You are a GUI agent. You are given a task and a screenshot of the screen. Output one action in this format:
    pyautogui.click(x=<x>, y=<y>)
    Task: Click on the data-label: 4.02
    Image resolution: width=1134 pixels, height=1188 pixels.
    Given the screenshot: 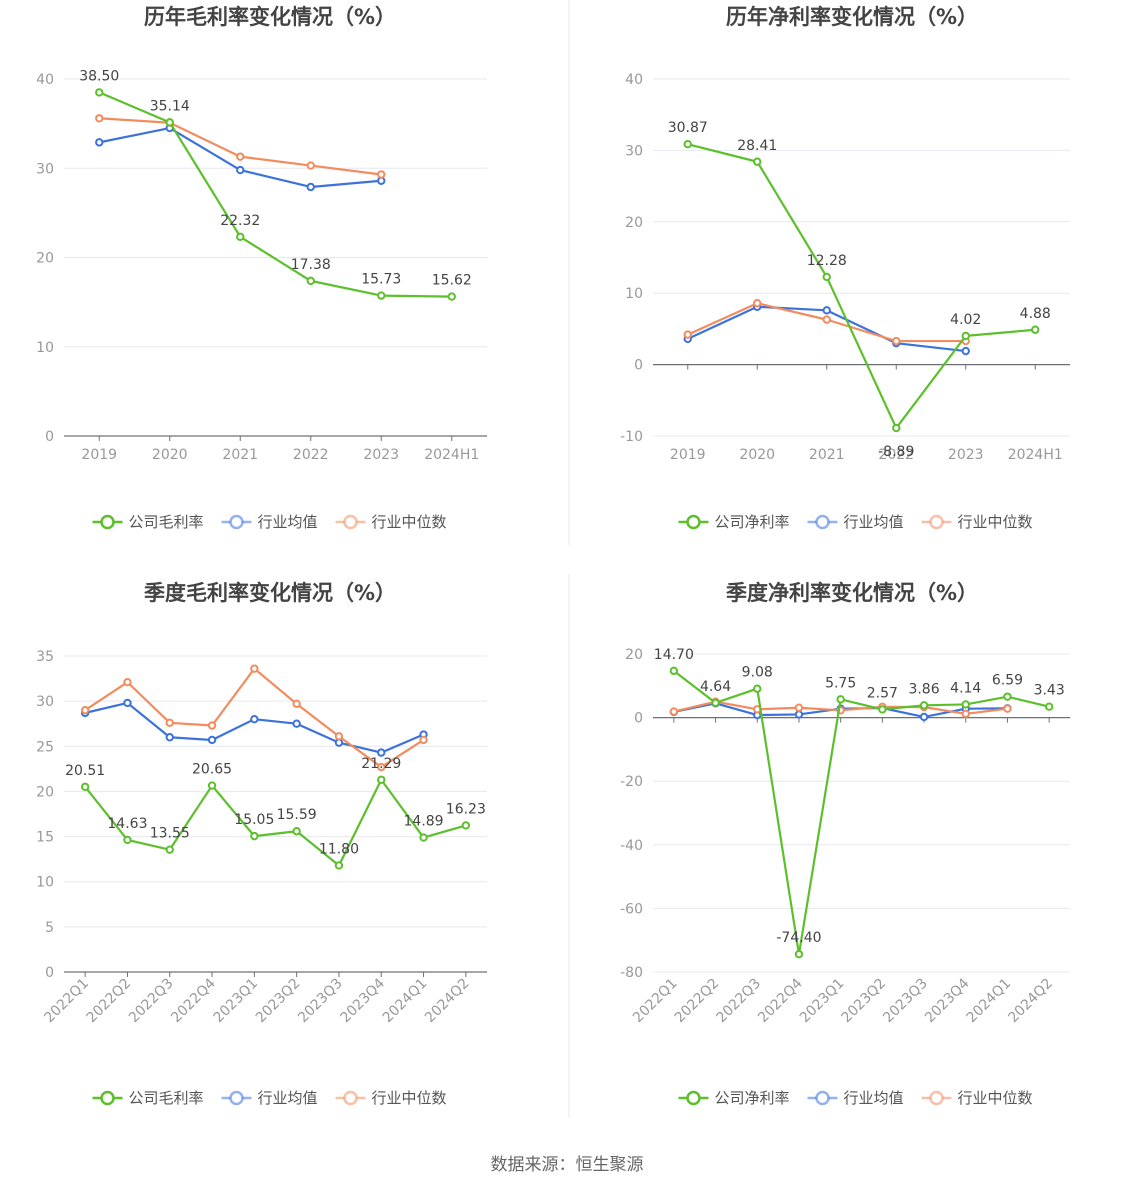 What is the action you would take?
    pyautogui.click(x=965, y=320)
    